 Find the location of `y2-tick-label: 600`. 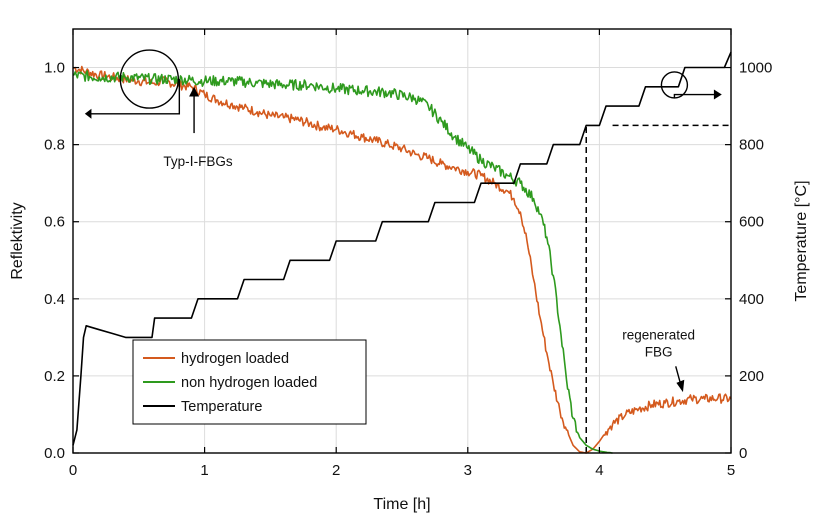

y2-tick-label: 600 is located at coordinates (751, 222).